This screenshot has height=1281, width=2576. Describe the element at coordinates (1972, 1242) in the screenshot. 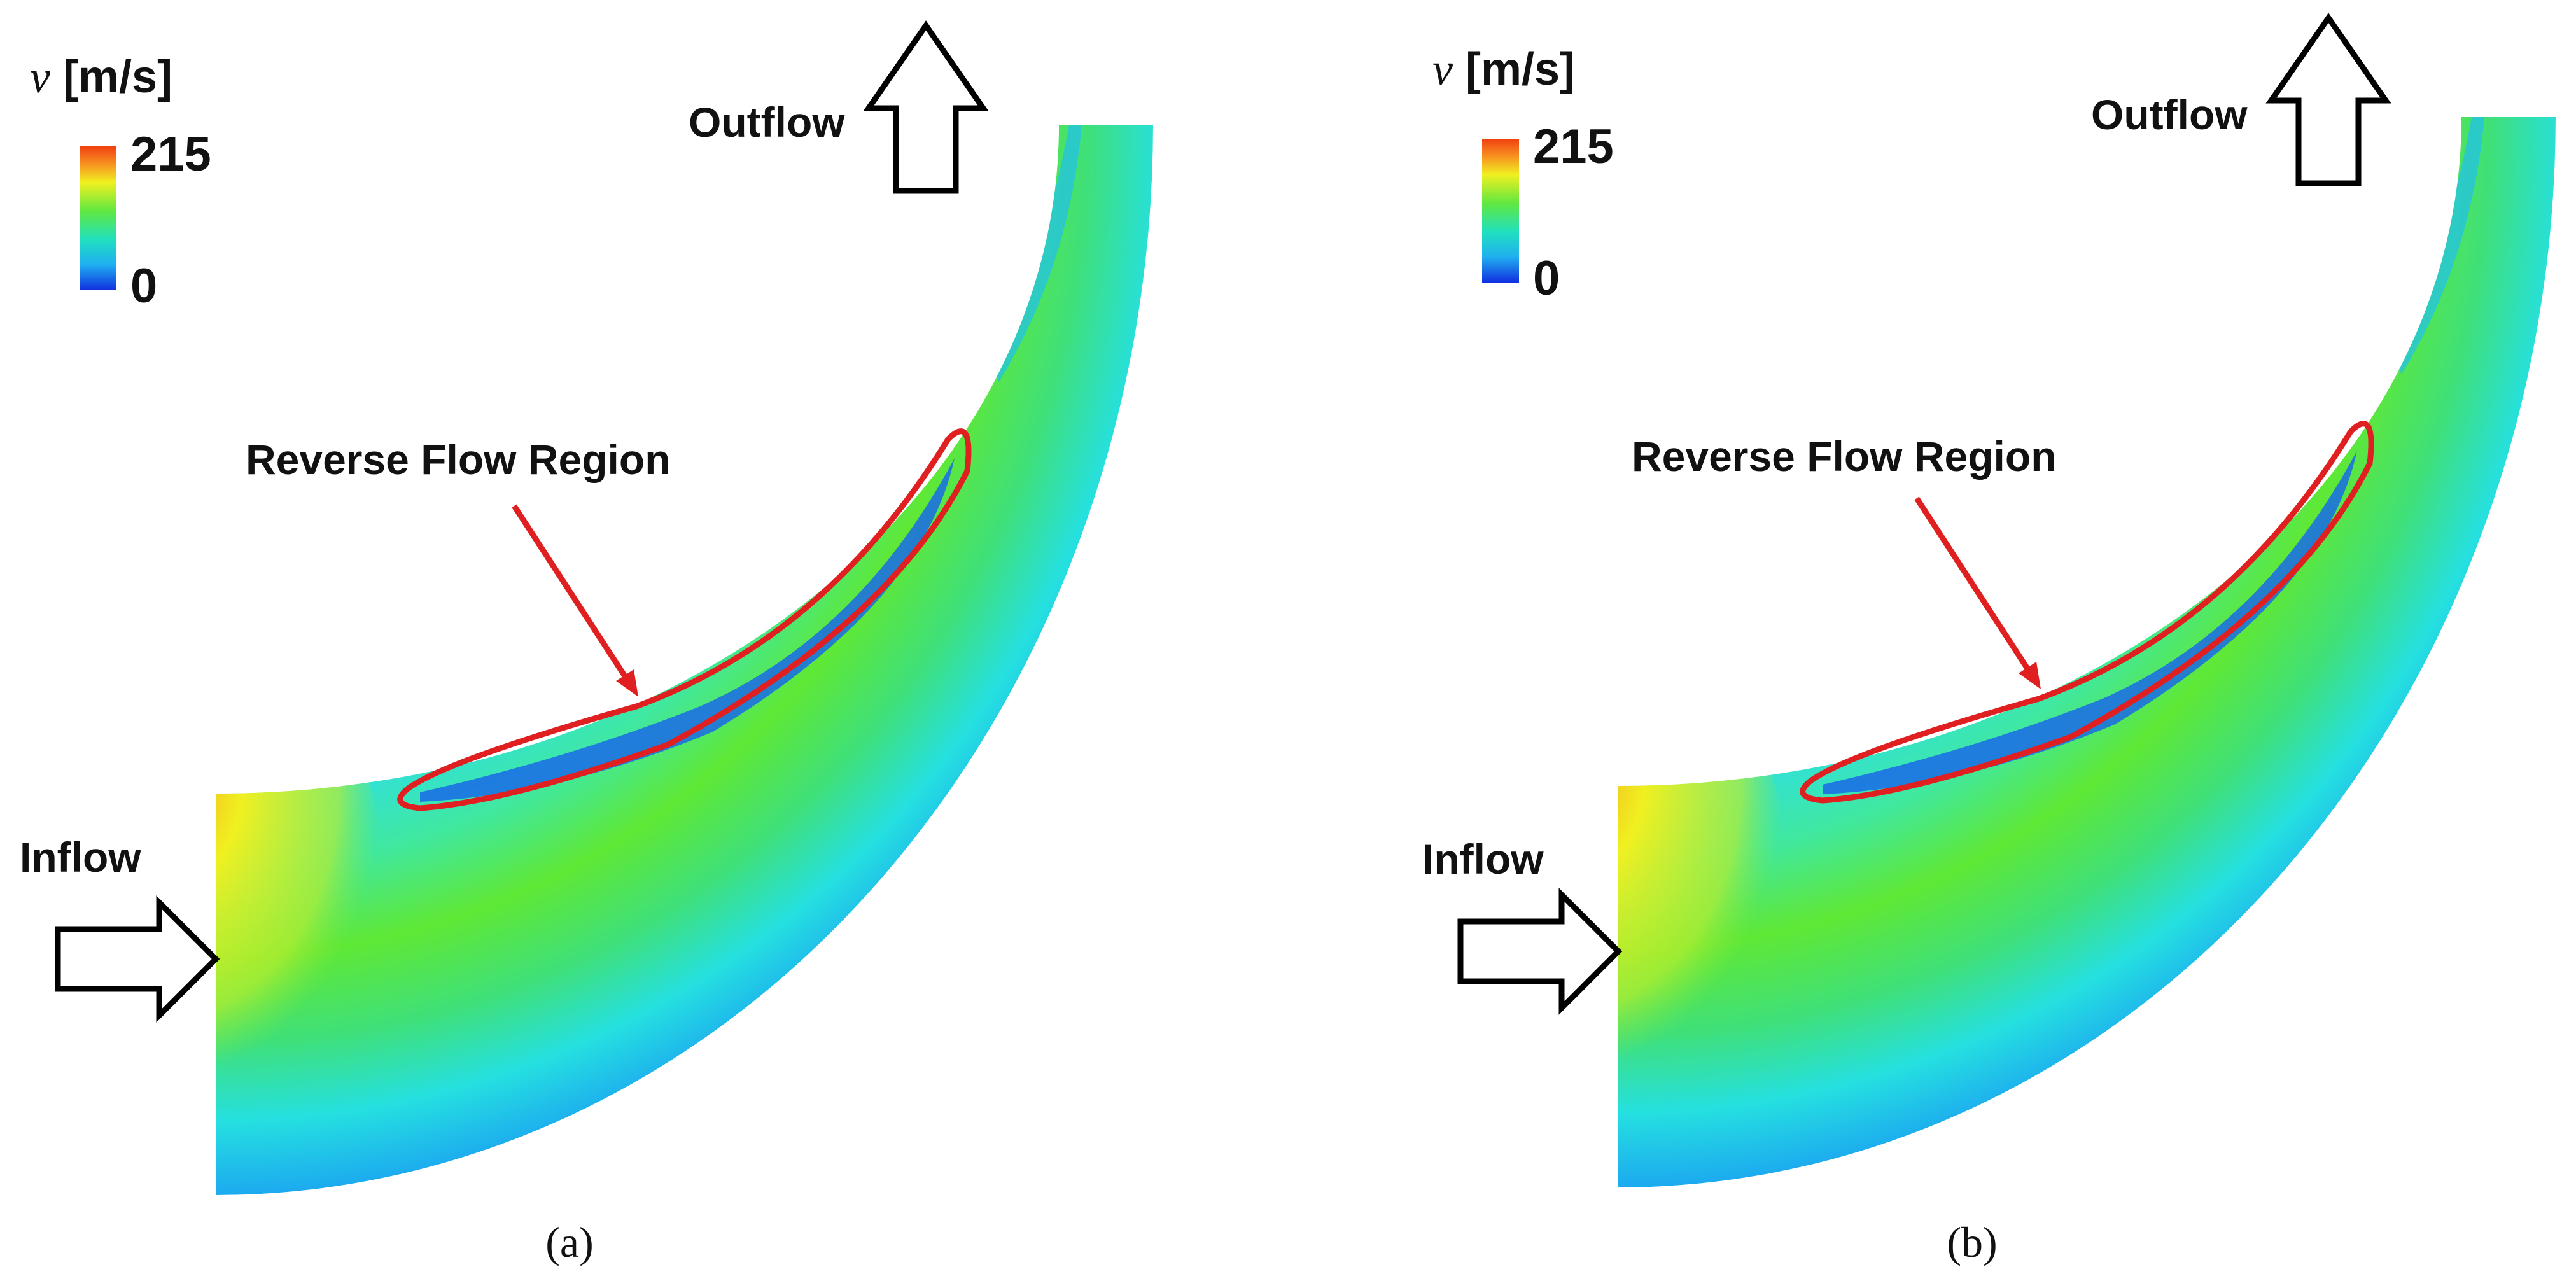

I see `caption: (b)` at that location.